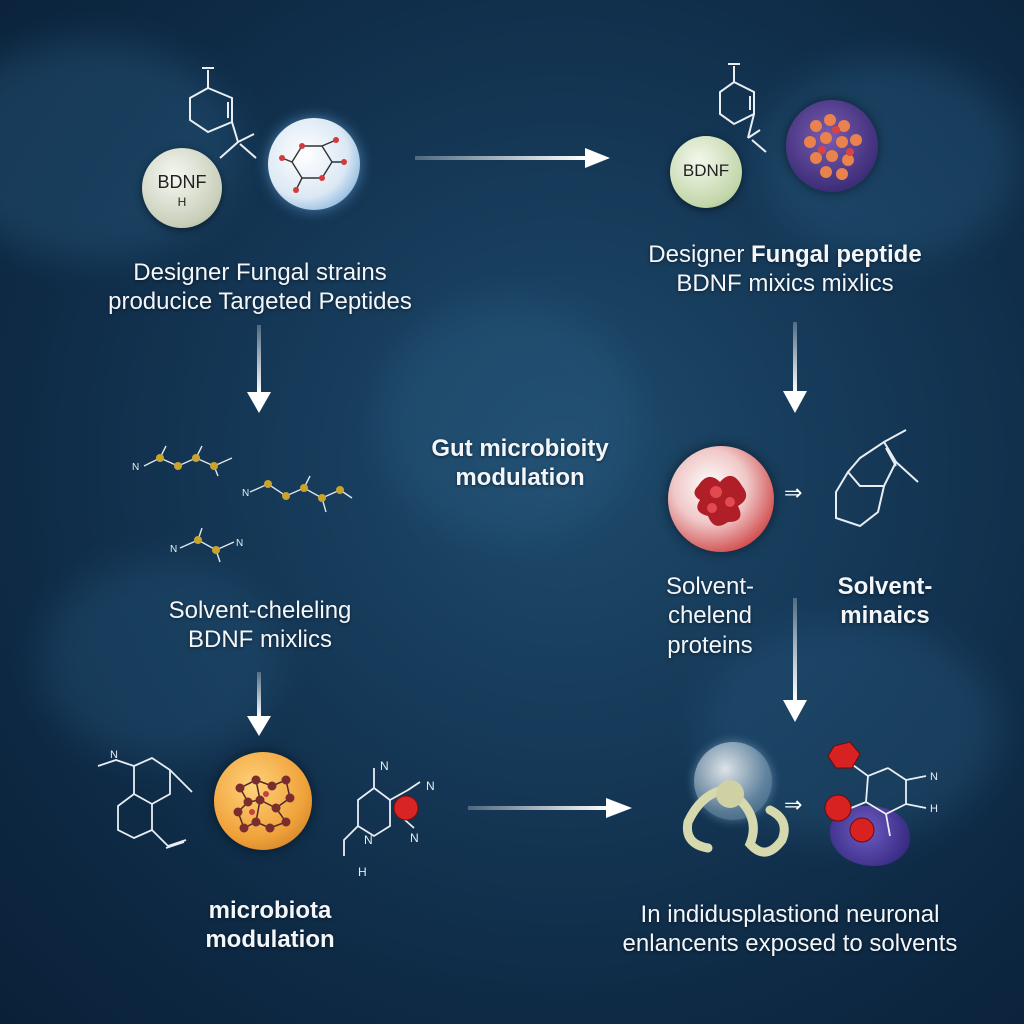 Image resolution: width=1024 pixels, height=1024 pixels. Describe the element at coordinates (389, 819) in the screenshot. I see `bottom-left-skeletal-structure-2: N N N N H` at that location.